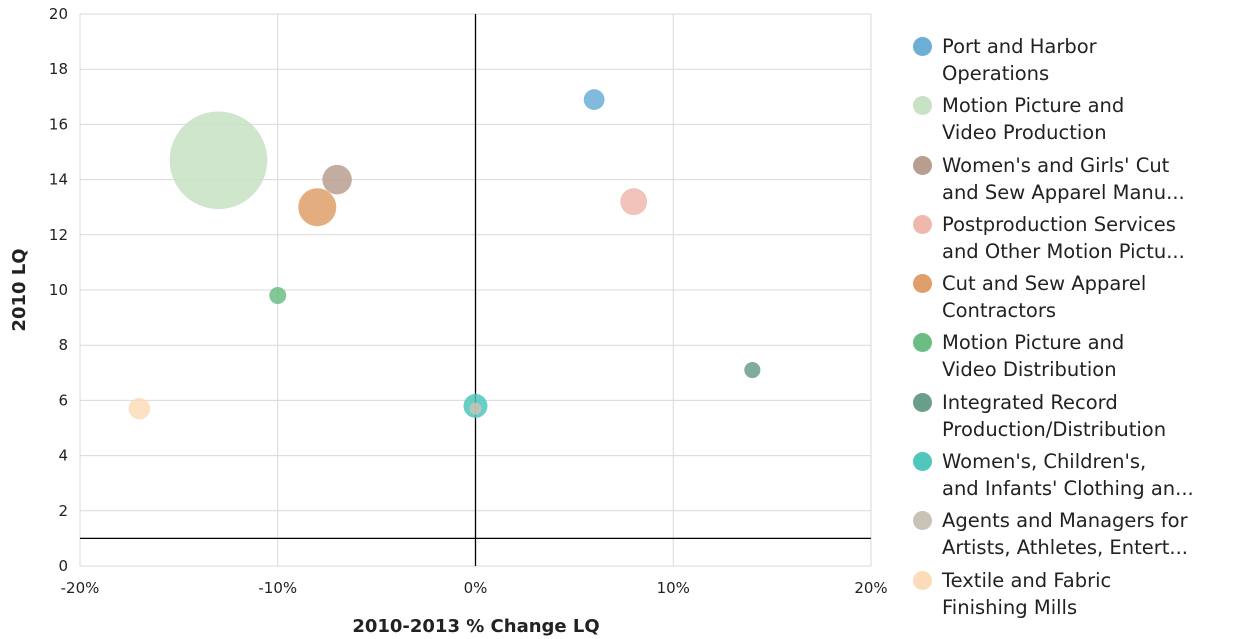 This screenshot has width=1235, height=639. I want to click on x-tick-label: 20%, so click(870, 588).